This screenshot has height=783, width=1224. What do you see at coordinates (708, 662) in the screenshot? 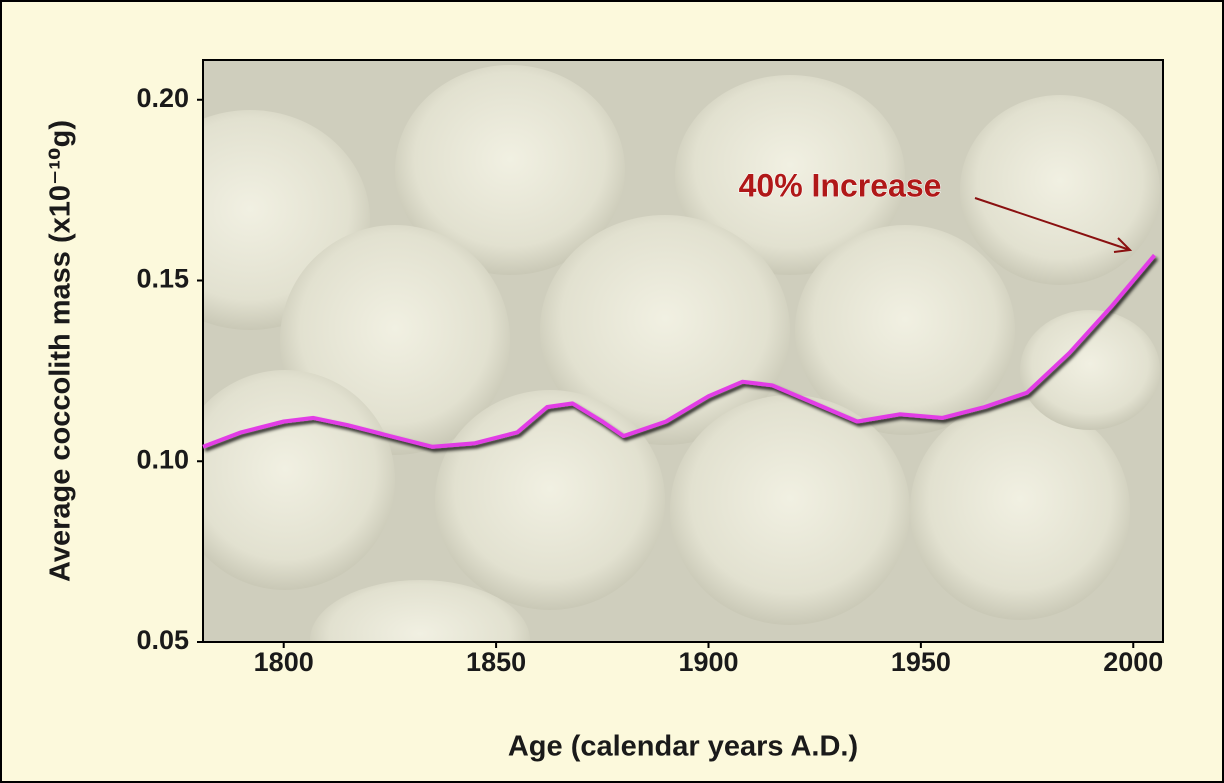
I see `x-tick-label: 1900` at bounding box center [708, 662].